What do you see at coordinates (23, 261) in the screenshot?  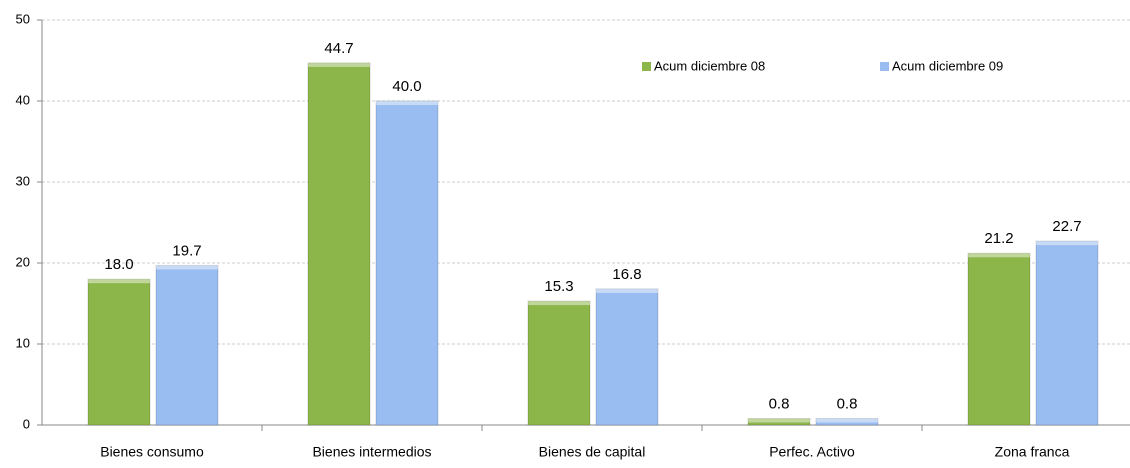 I see `y-tick-label: 20` at bounding box center [23, 261].